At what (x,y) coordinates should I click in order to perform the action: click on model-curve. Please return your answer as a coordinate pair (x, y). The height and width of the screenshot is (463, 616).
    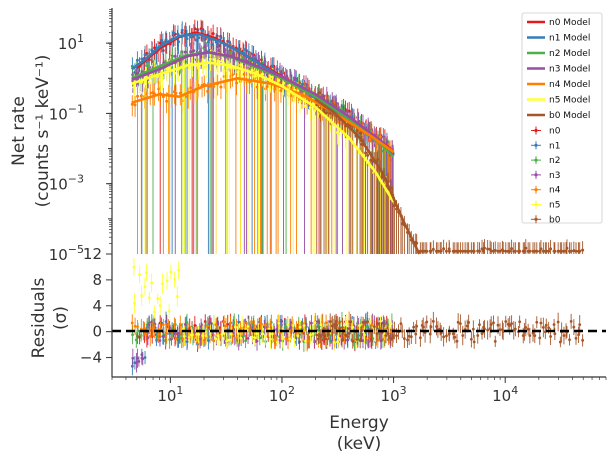
    Looking at the image, I should click on (263, 115).